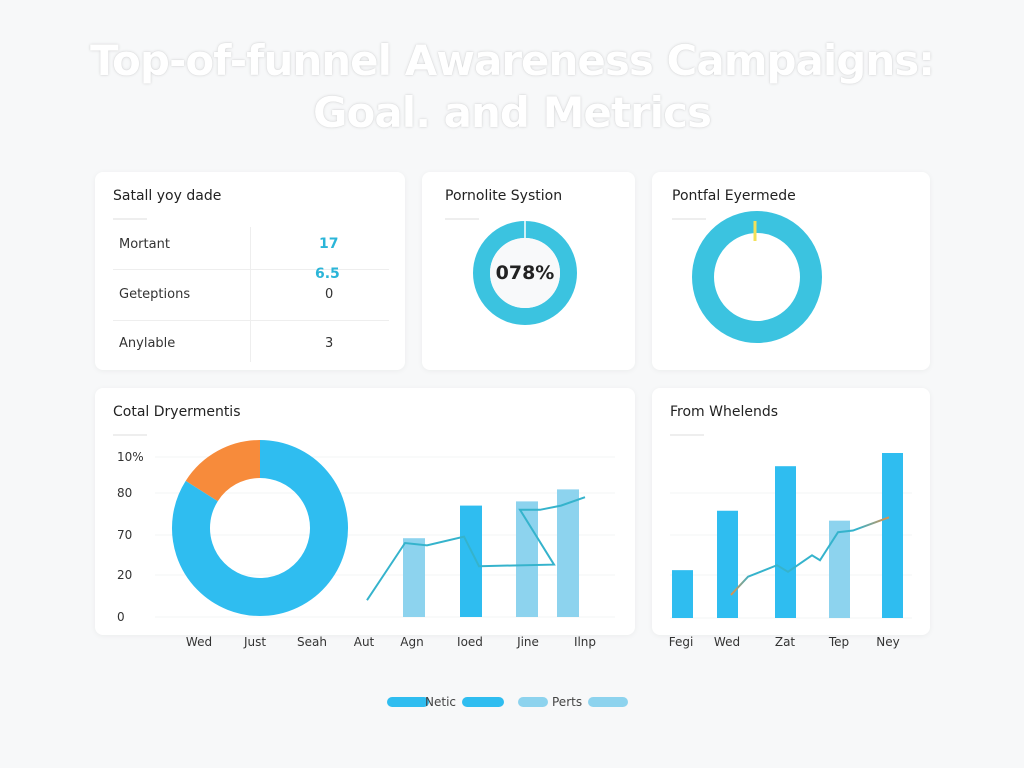  What do you see at coordinates (124, 575) in the screenshot?
I see `y-tick-label: 20` at bounding box center [124, 575].